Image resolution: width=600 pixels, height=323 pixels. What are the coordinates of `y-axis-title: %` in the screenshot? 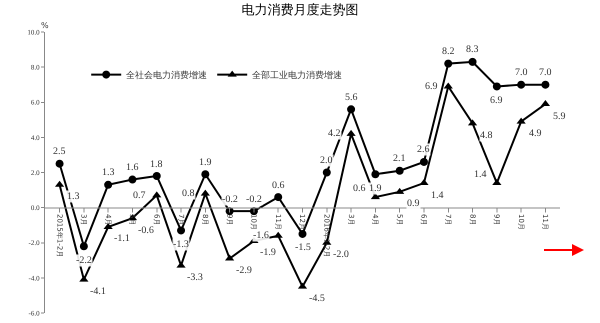 It's located at (45, 25).